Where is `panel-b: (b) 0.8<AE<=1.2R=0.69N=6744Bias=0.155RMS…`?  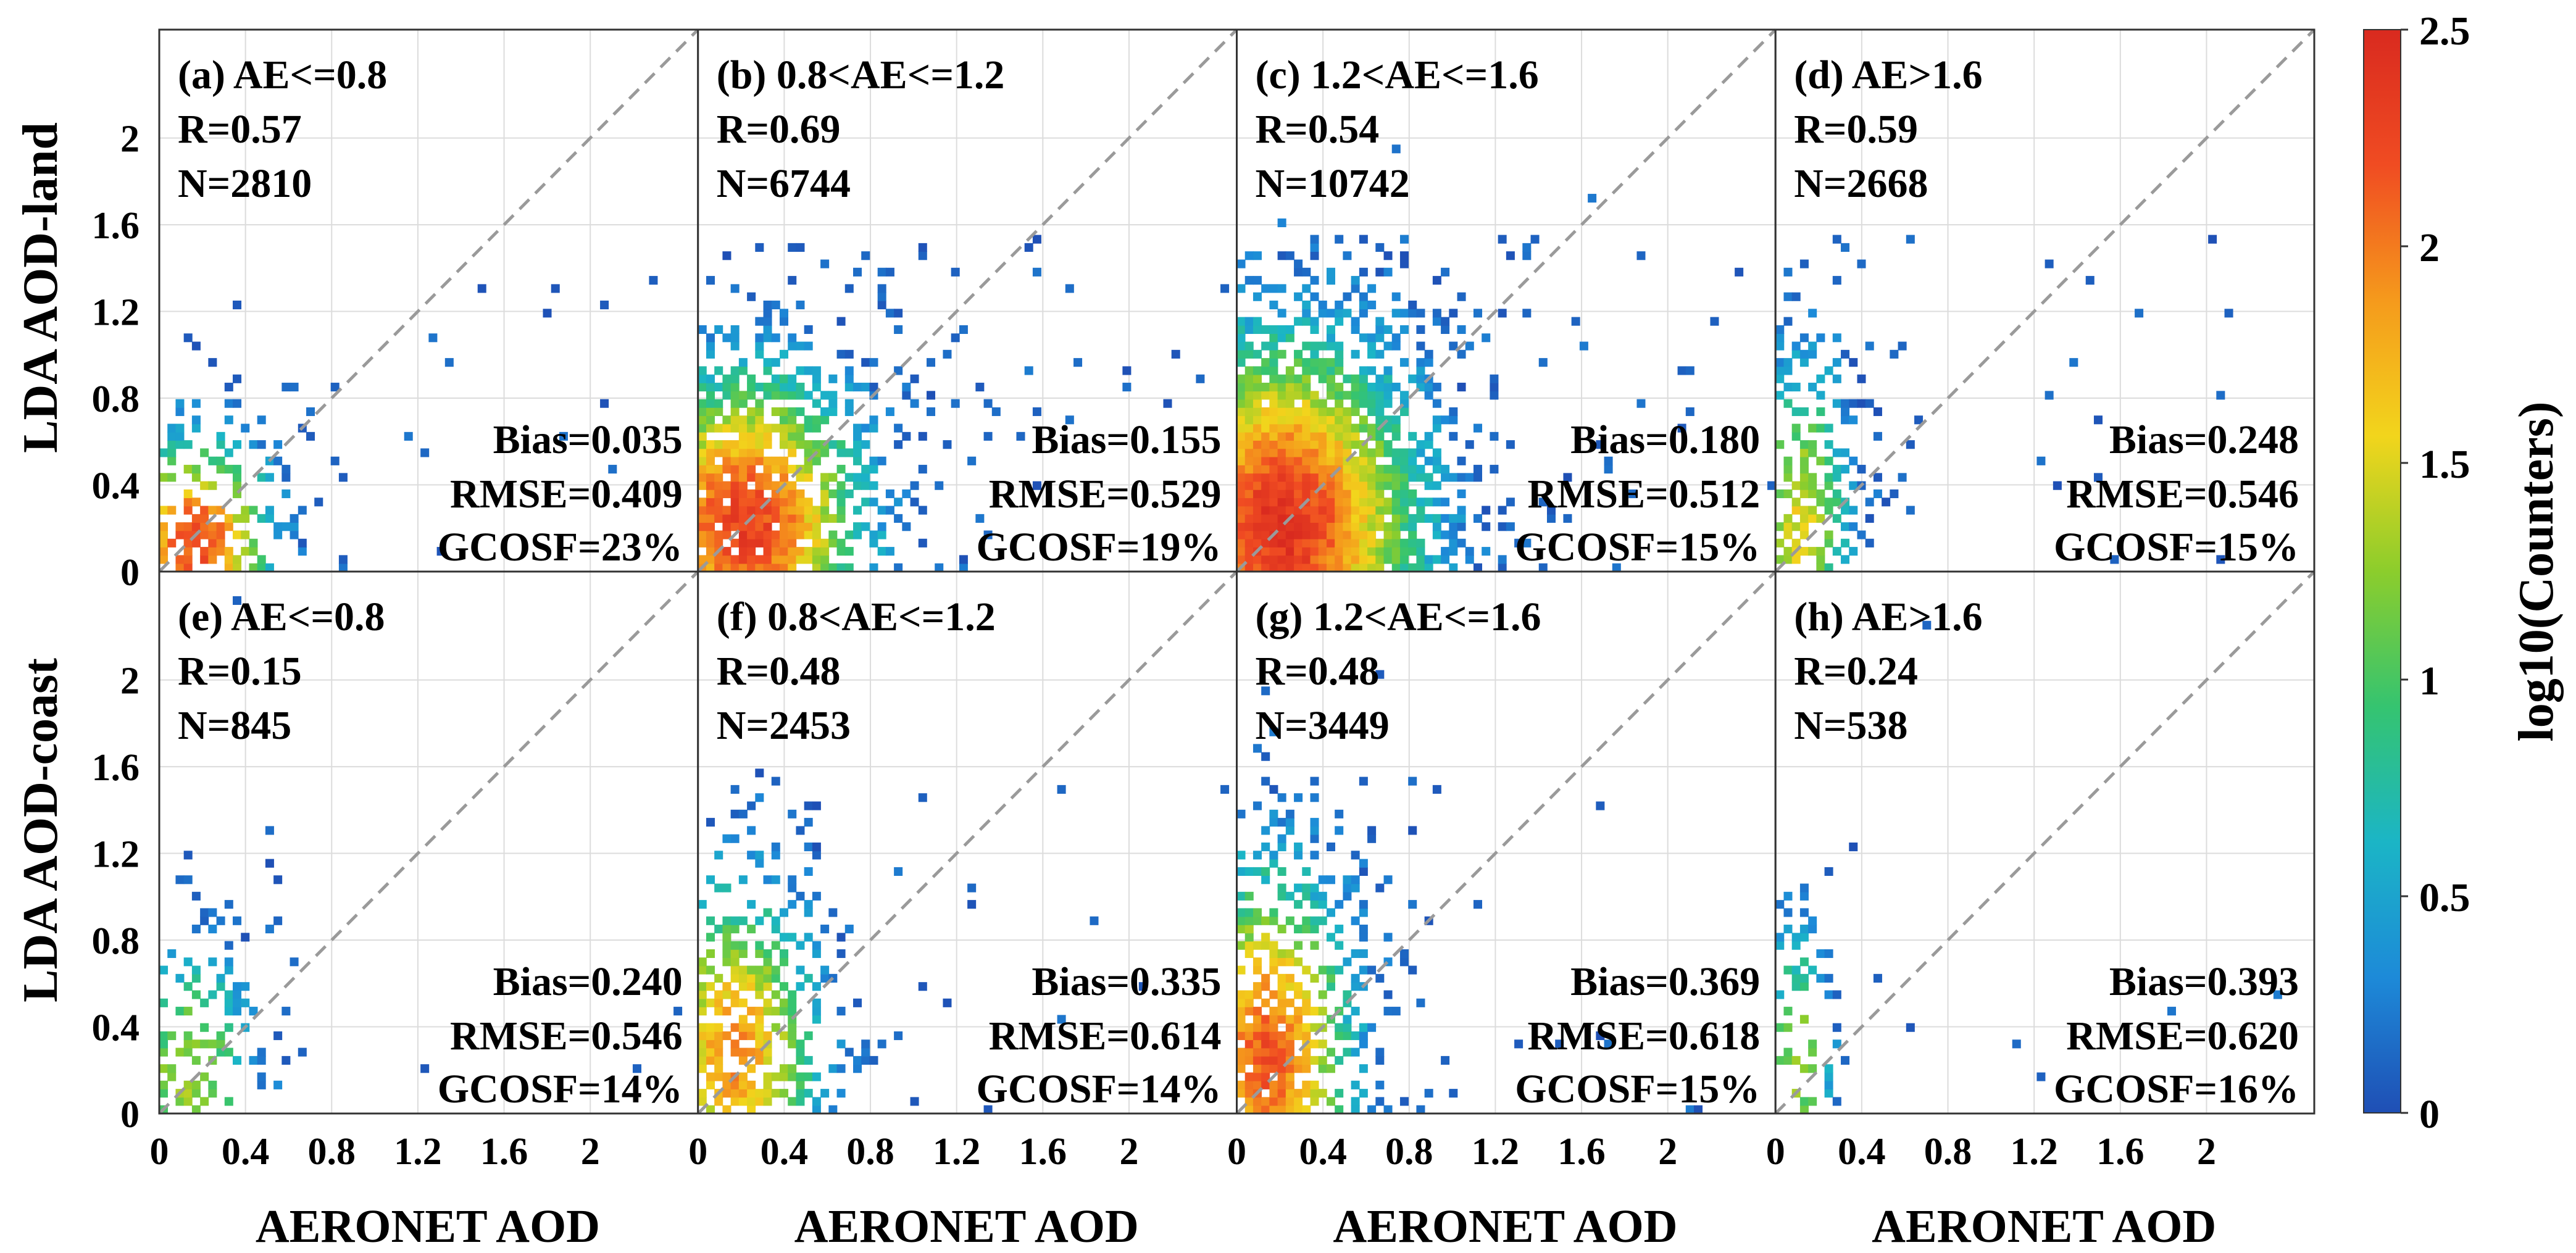
panel-b: (b) 0.8<AE<=1.2R=0.69N=6744Bias=0.155RMS… is located at coordinates (967, 300).